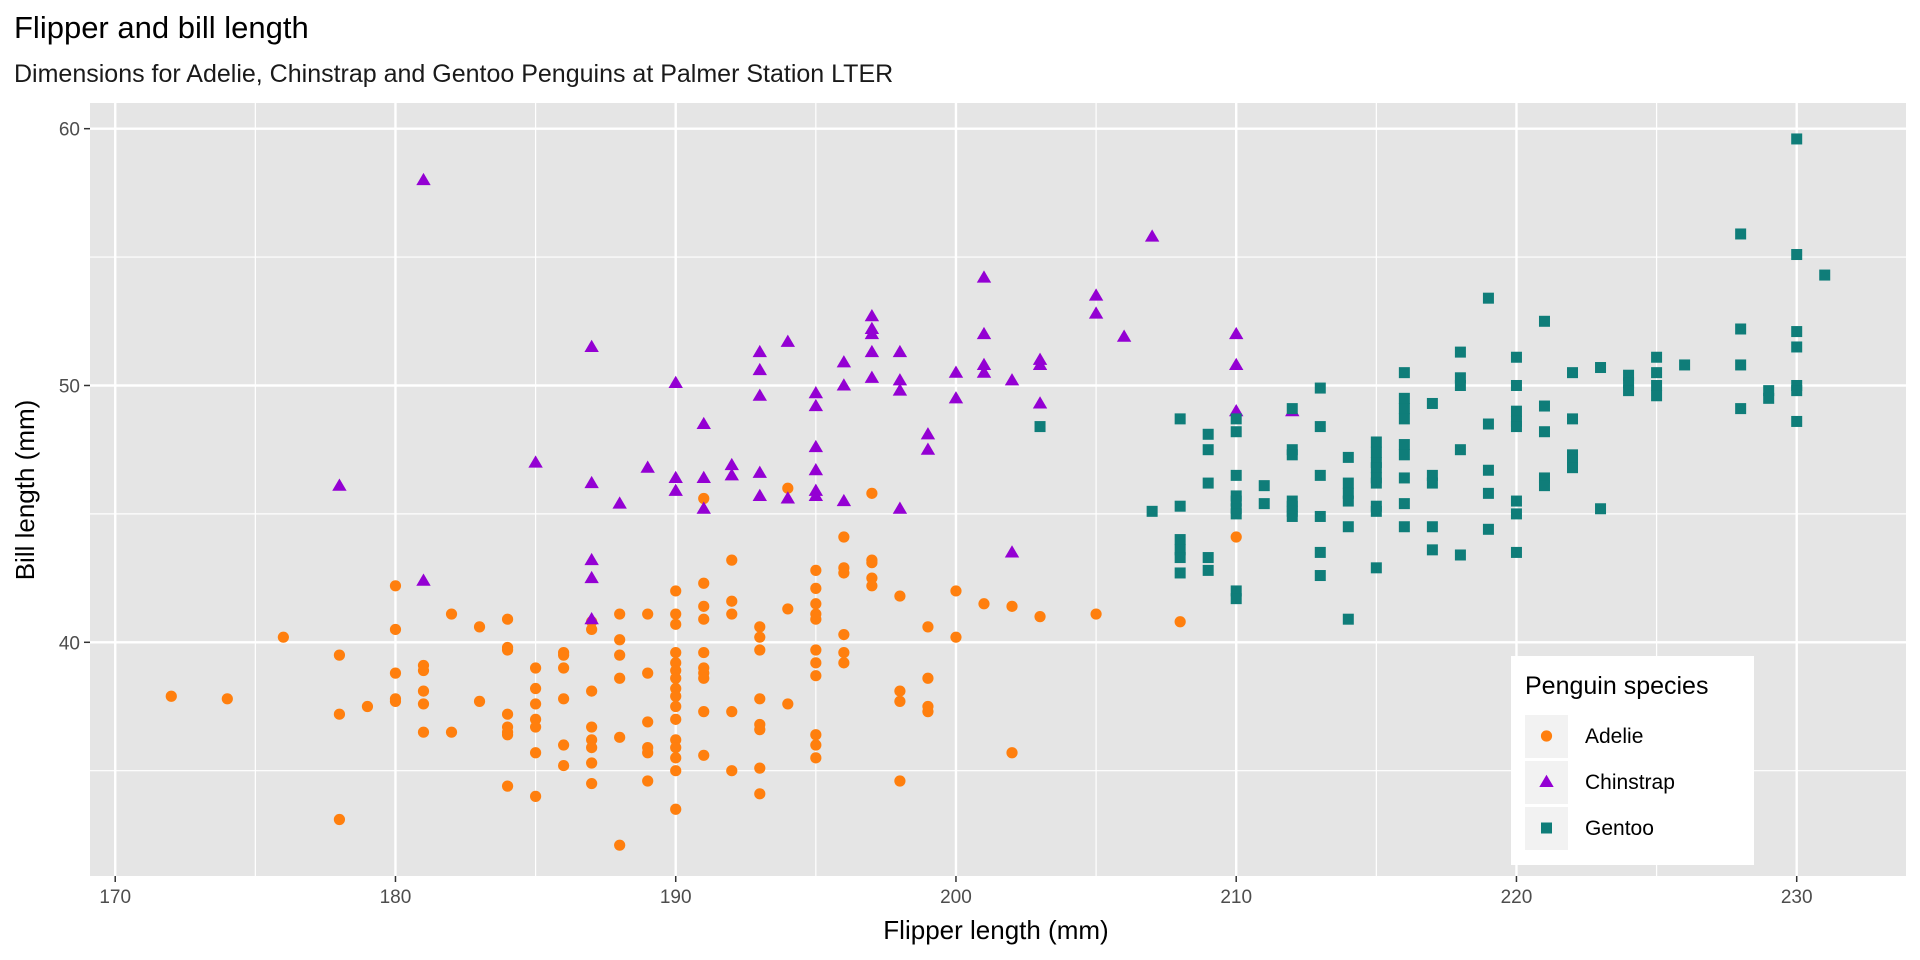 The image size is (1920, 960). I want to click on legend-title: Penguin species, so click(1616, 686).